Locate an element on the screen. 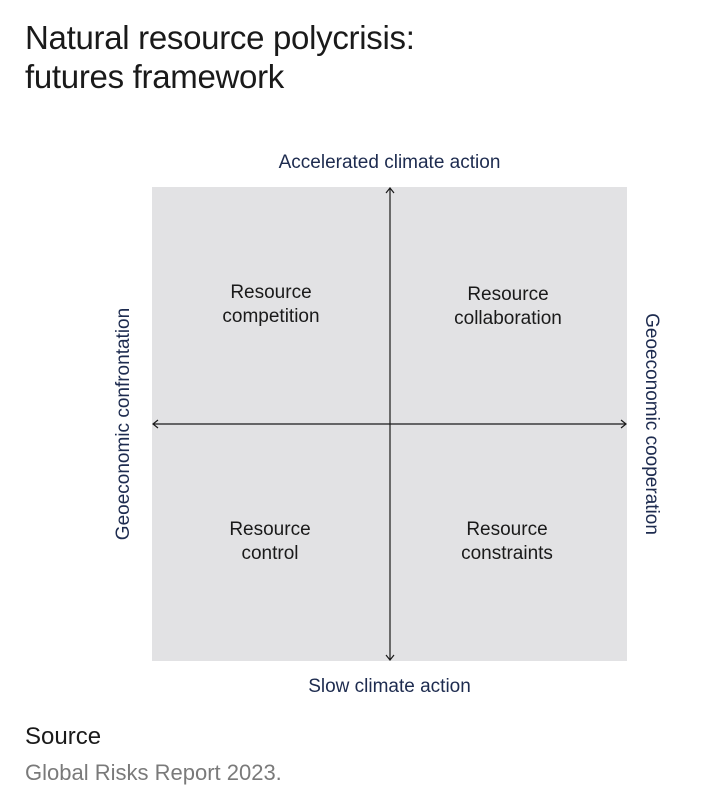  axis-label-top: Accelerated climate action is located at coordinates (389, 162).